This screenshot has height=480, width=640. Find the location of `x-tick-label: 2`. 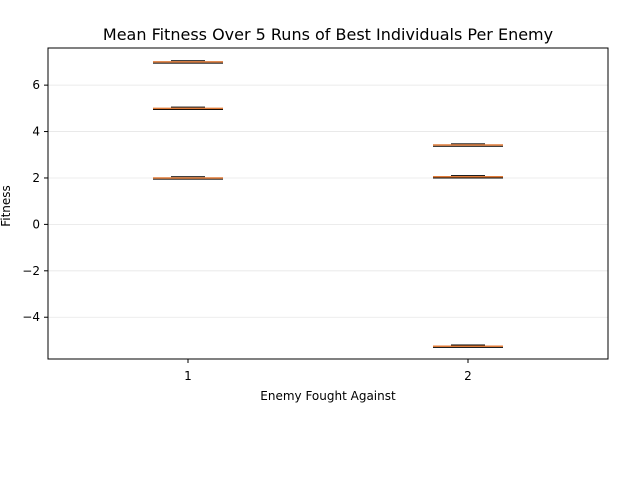

x-tick-label: 2 is located at coordinates (468, 376).